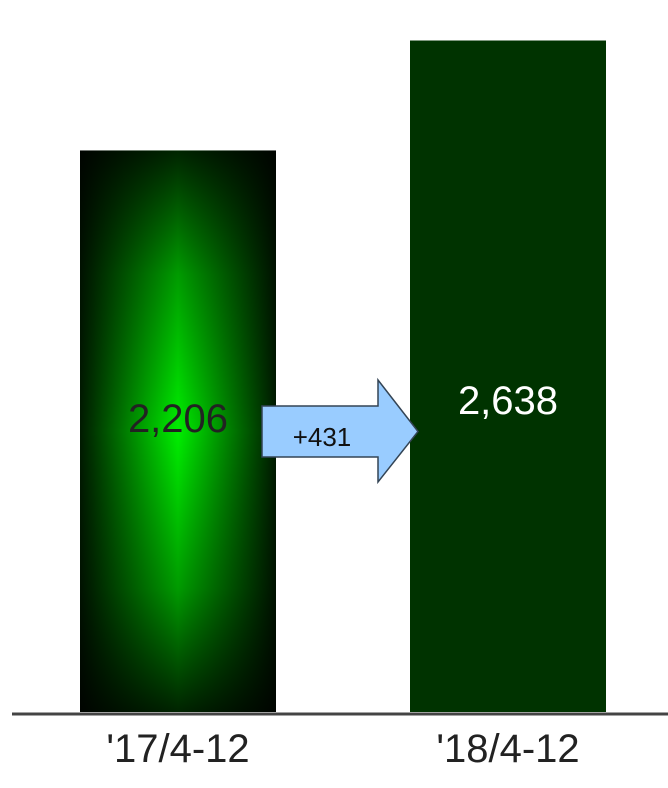 The width and height of the screenshot is (668, 788). Describe the element at coordinates (507, 749) in the screenshot. I see `category-label-18: '18/4-12` at that location.